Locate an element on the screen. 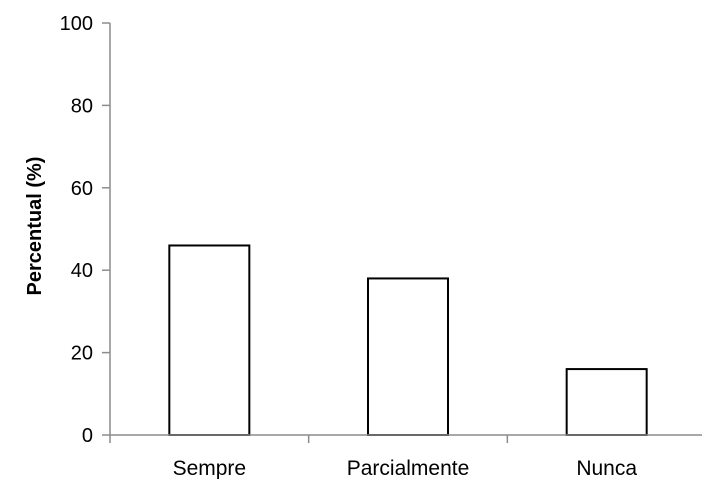  x-category-label: Nunca is located at coordinates (606, 468).